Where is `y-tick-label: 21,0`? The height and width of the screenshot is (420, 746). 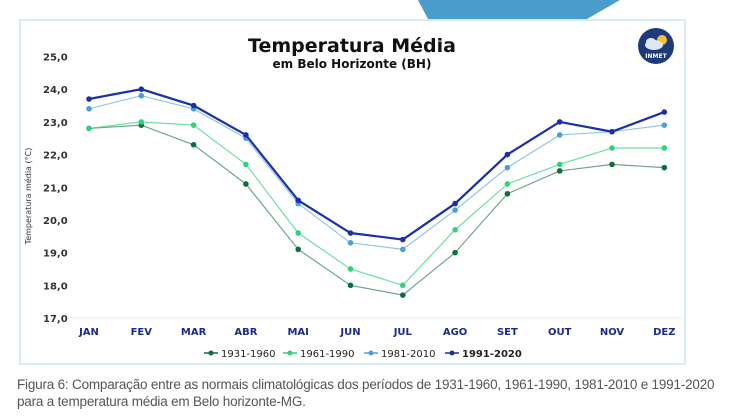 y-tick-label: 21,0 is located at coordinates (55, 188).